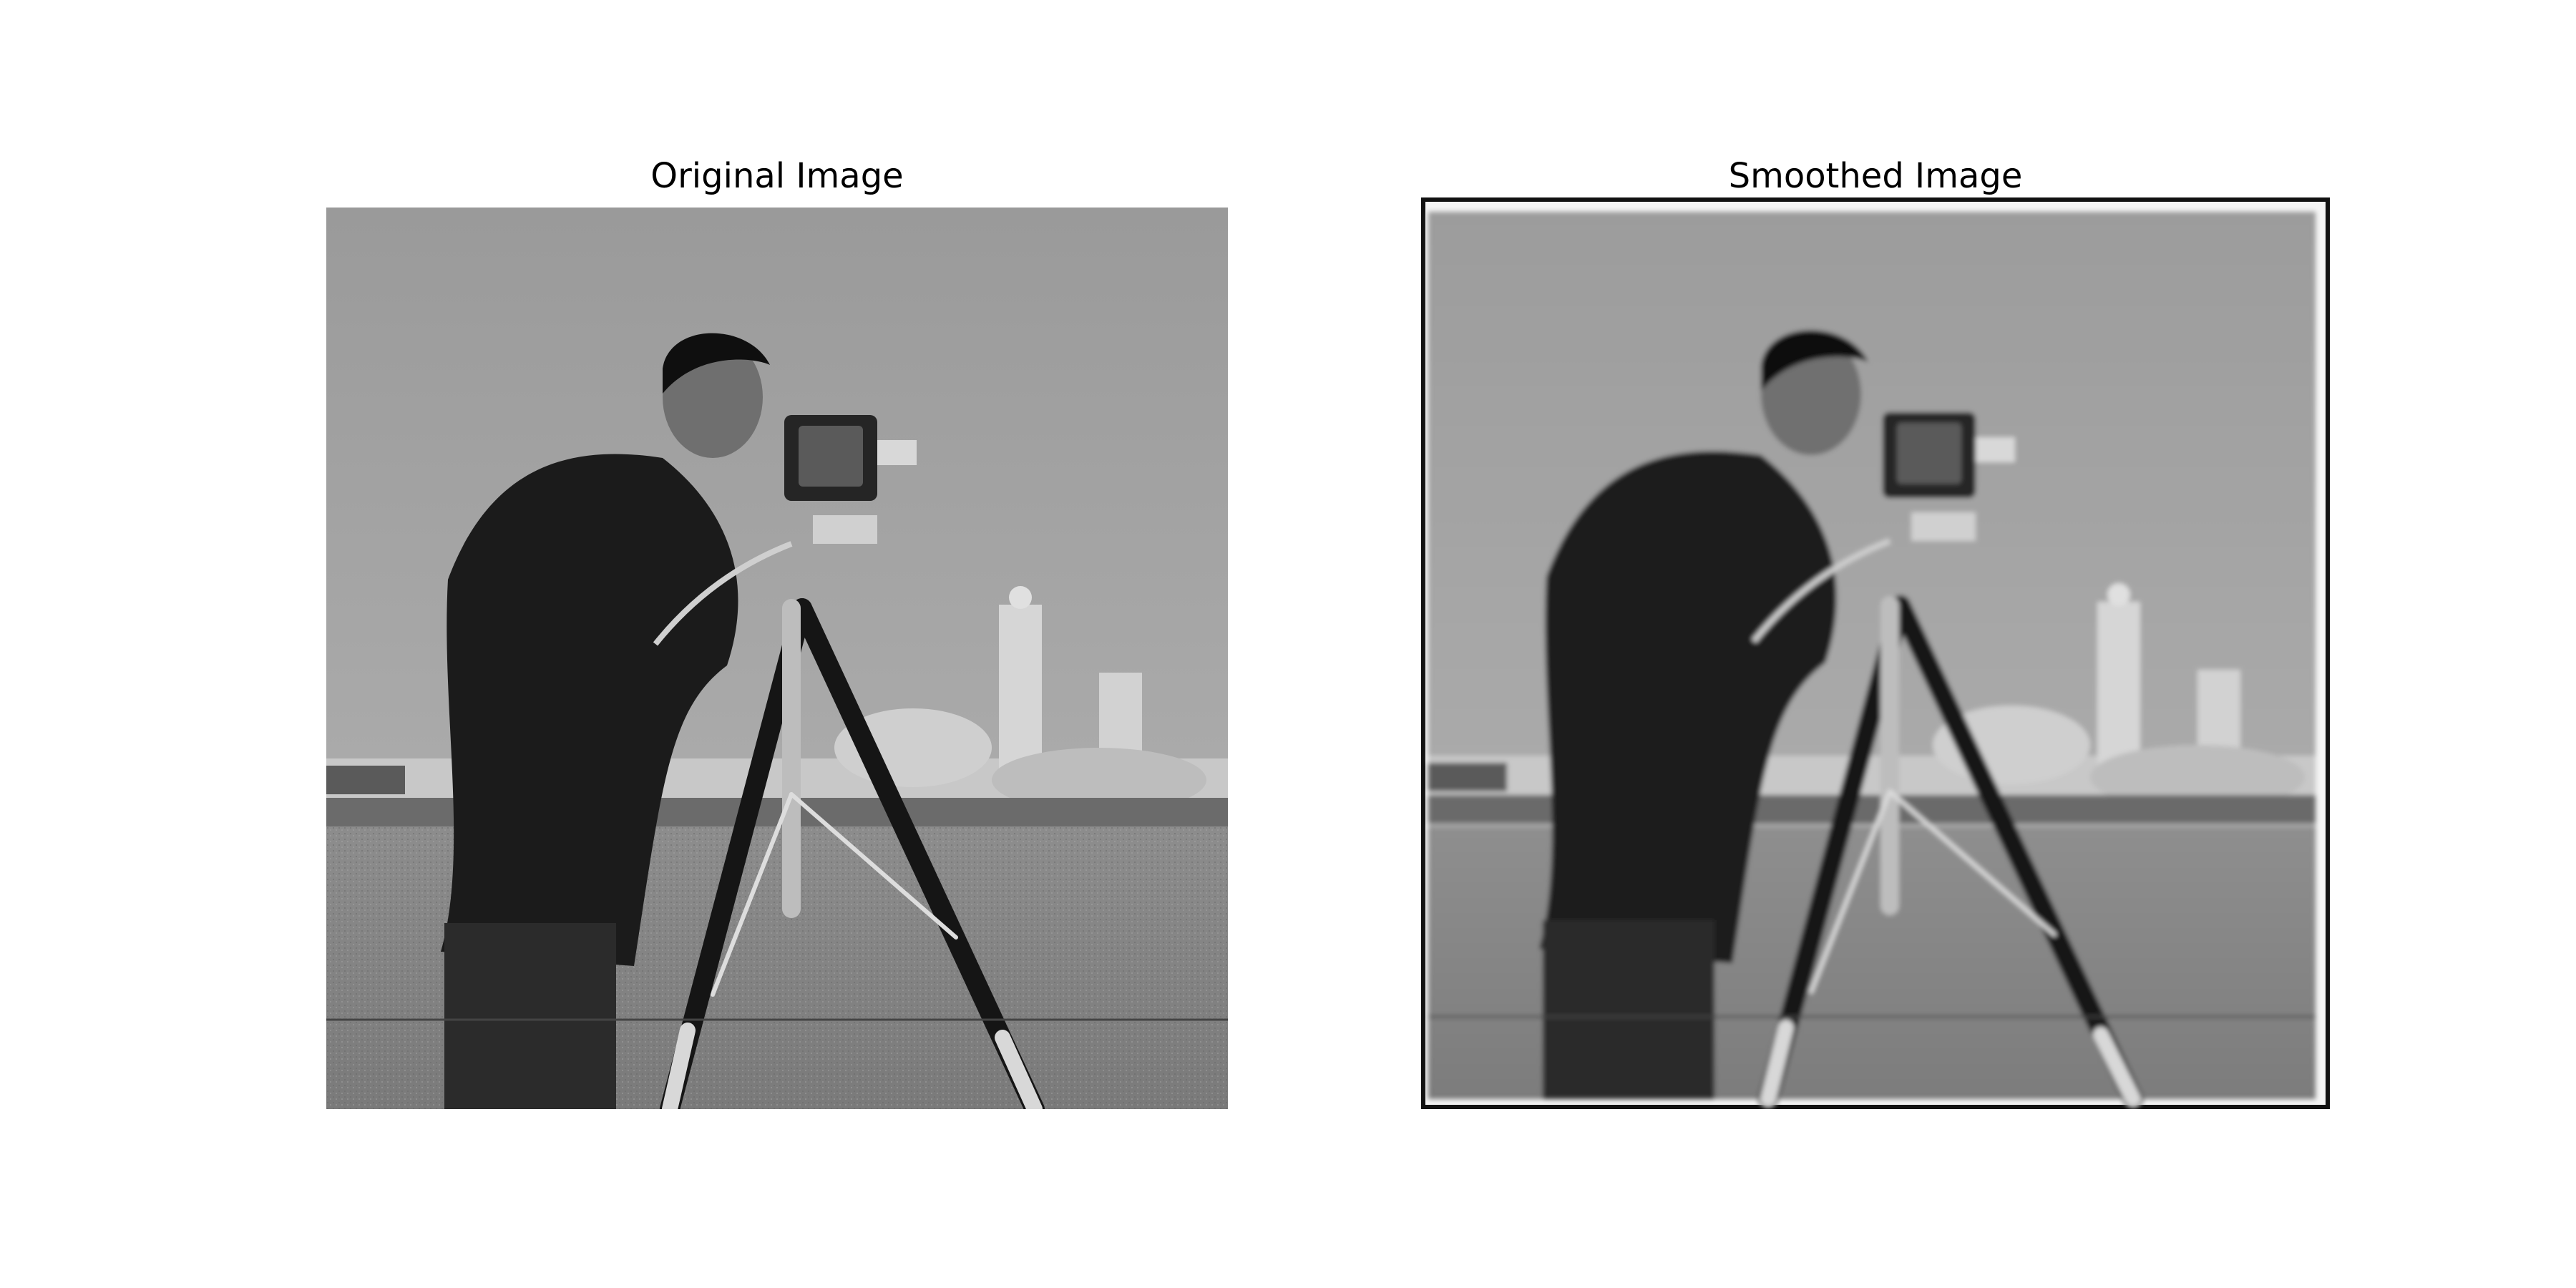  What do you see at coordinates (777, 176) in the screenshot?
I see `original-image-title: Original Image` at bounding box center [777, 176].